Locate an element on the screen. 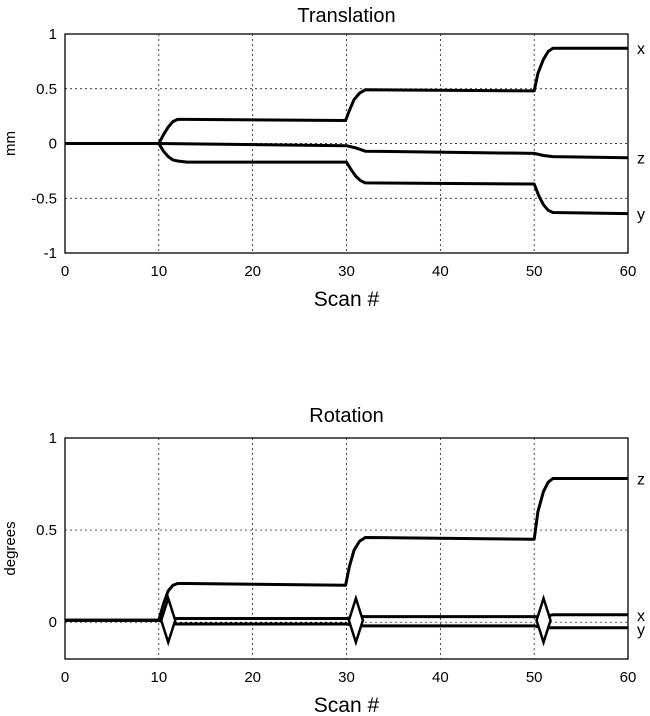  translation-y-tick-label: 0.5 is located at coordinates (46, 89).